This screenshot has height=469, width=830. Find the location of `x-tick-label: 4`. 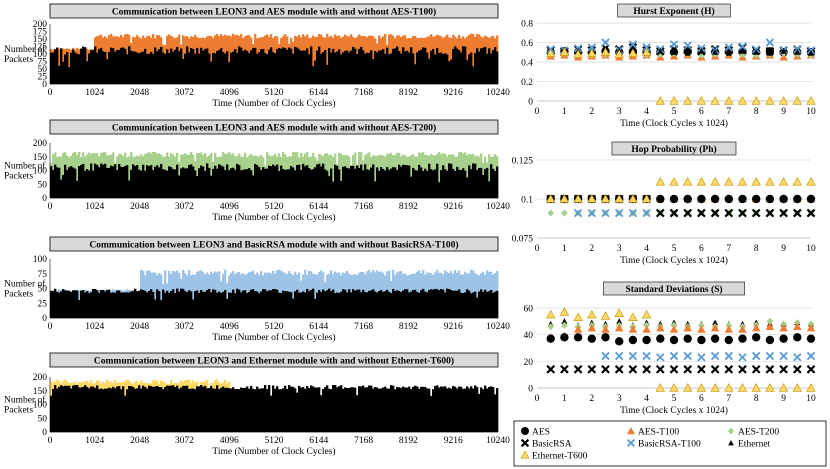

x-tick-label: 4 is located at coordinates (646, 399).